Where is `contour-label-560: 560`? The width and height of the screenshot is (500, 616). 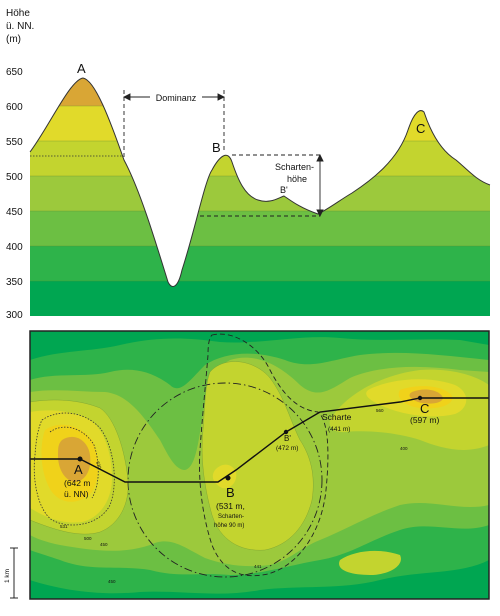 contour-label-560: 560 is located at coordinates (380, 410).